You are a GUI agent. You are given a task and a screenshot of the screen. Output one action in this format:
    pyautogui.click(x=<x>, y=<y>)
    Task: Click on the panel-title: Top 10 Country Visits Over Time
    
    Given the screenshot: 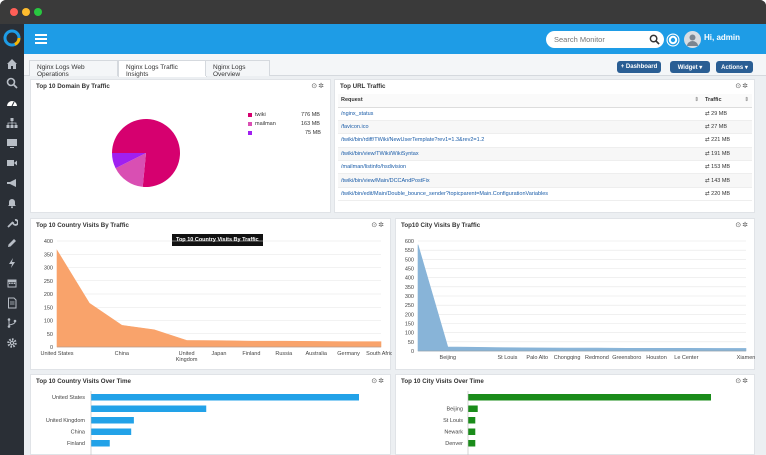 What is the action you would take?
    pyautogui.click(x=83, y=381)
    